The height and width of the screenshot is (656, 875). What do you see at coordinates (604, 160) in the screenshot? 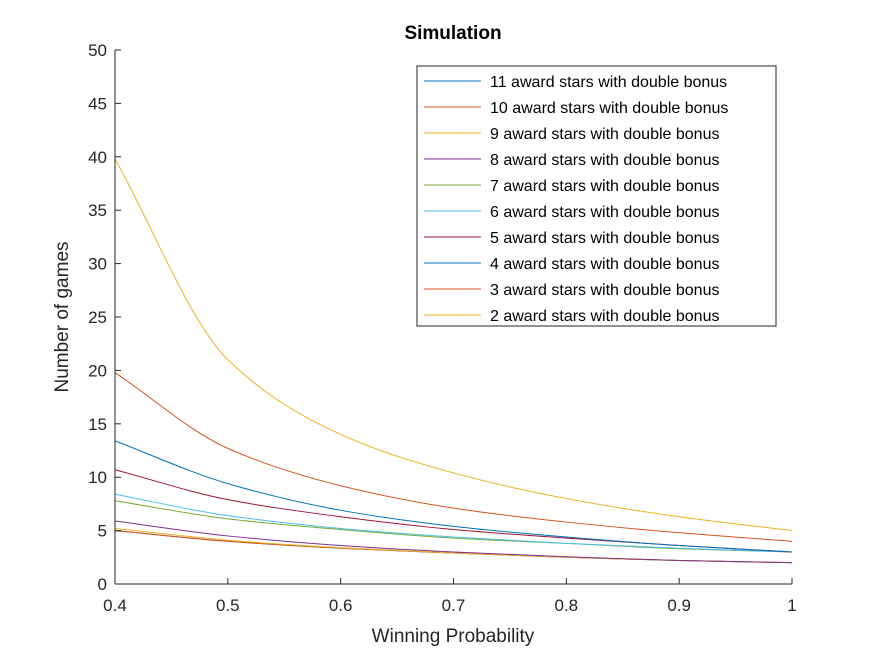
I see `legend-label: 8 award stars with double bonus` at bounding box center [604, 160].